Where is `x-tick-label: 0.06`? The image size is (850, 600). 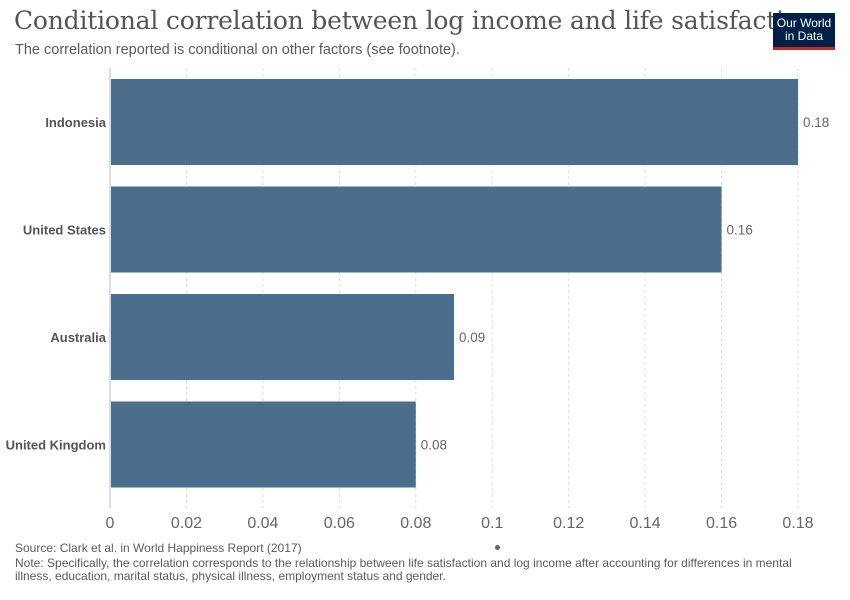 x-tick-label: 0.06 is located at coordinates (339, 523).